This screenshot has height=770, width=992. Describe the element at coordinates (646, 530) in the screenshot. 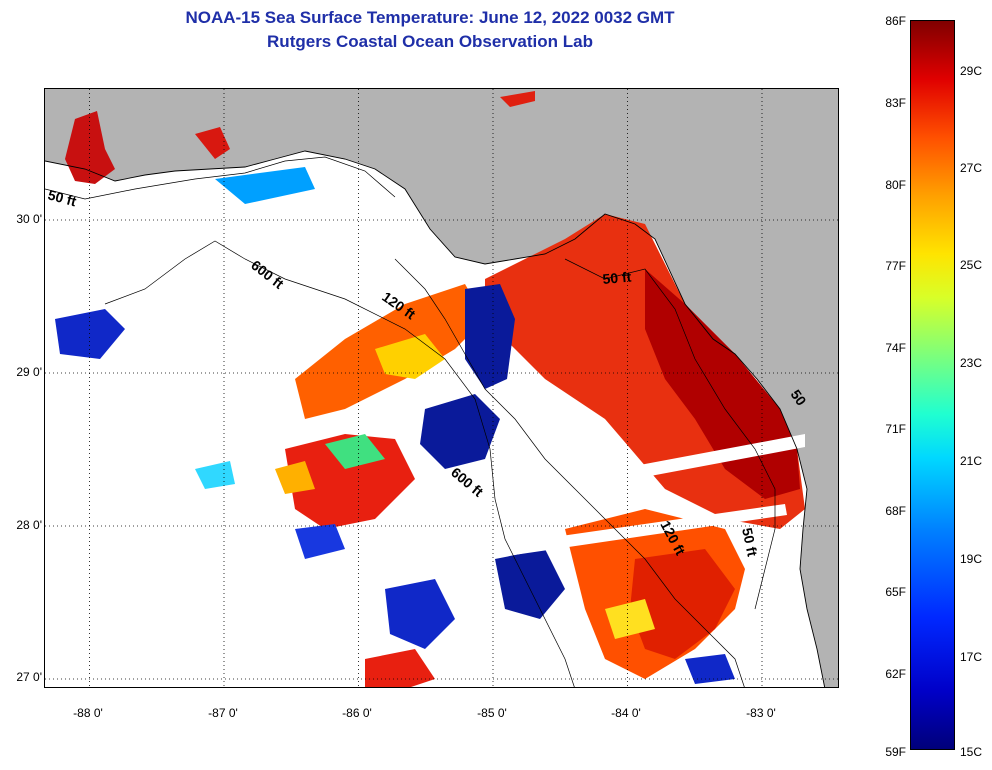

I see `swath-gap-lower` at that location.